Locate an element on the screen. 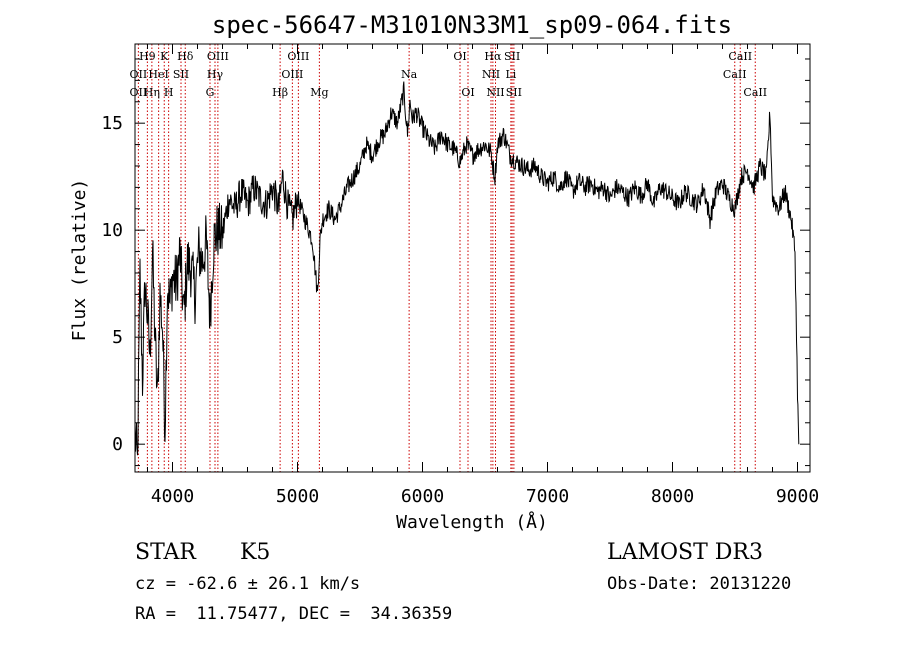  x-tick-label-1: 5000 is located at coordinates (297, 496).